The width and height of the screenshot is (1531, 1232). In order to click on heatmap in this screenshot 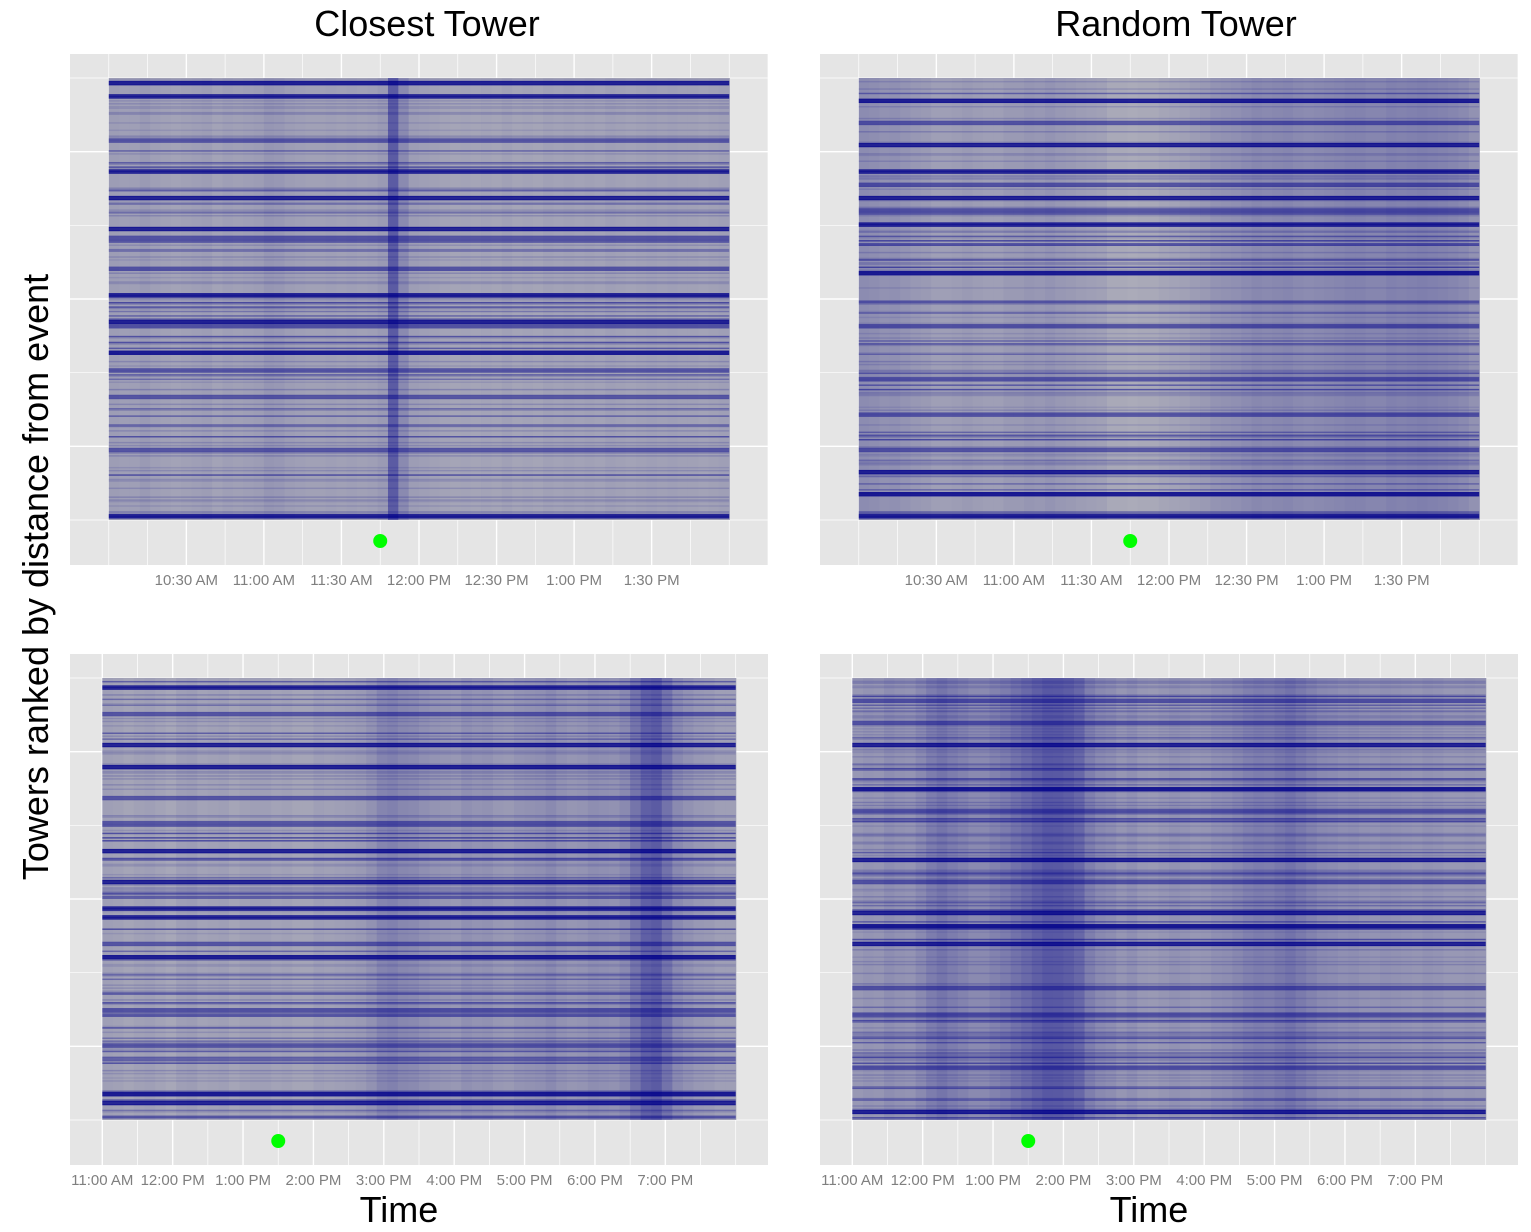, I will do `click(419, 299)`.